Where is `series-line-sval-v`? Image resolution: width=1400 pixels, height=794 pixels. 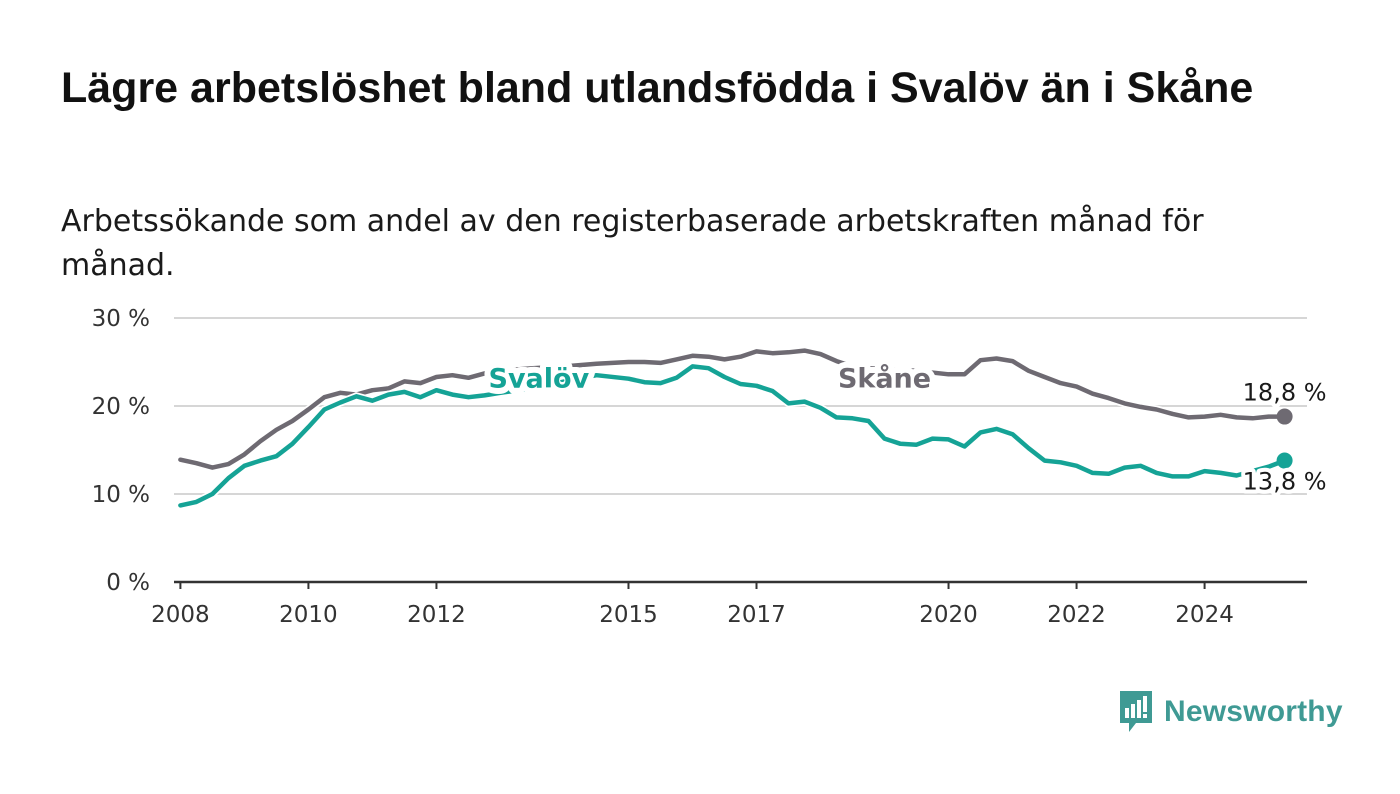 series-line-sval-v is located at coordinates (732, 436).